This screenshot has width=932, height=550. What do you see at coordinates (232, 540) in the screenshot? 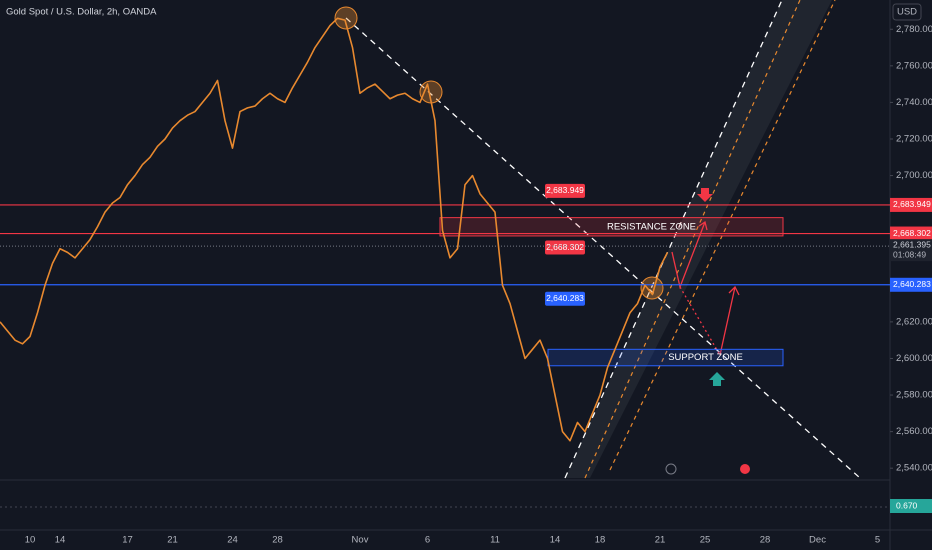
I see `x-tick-label: 24` at bounding box center [232, 540].